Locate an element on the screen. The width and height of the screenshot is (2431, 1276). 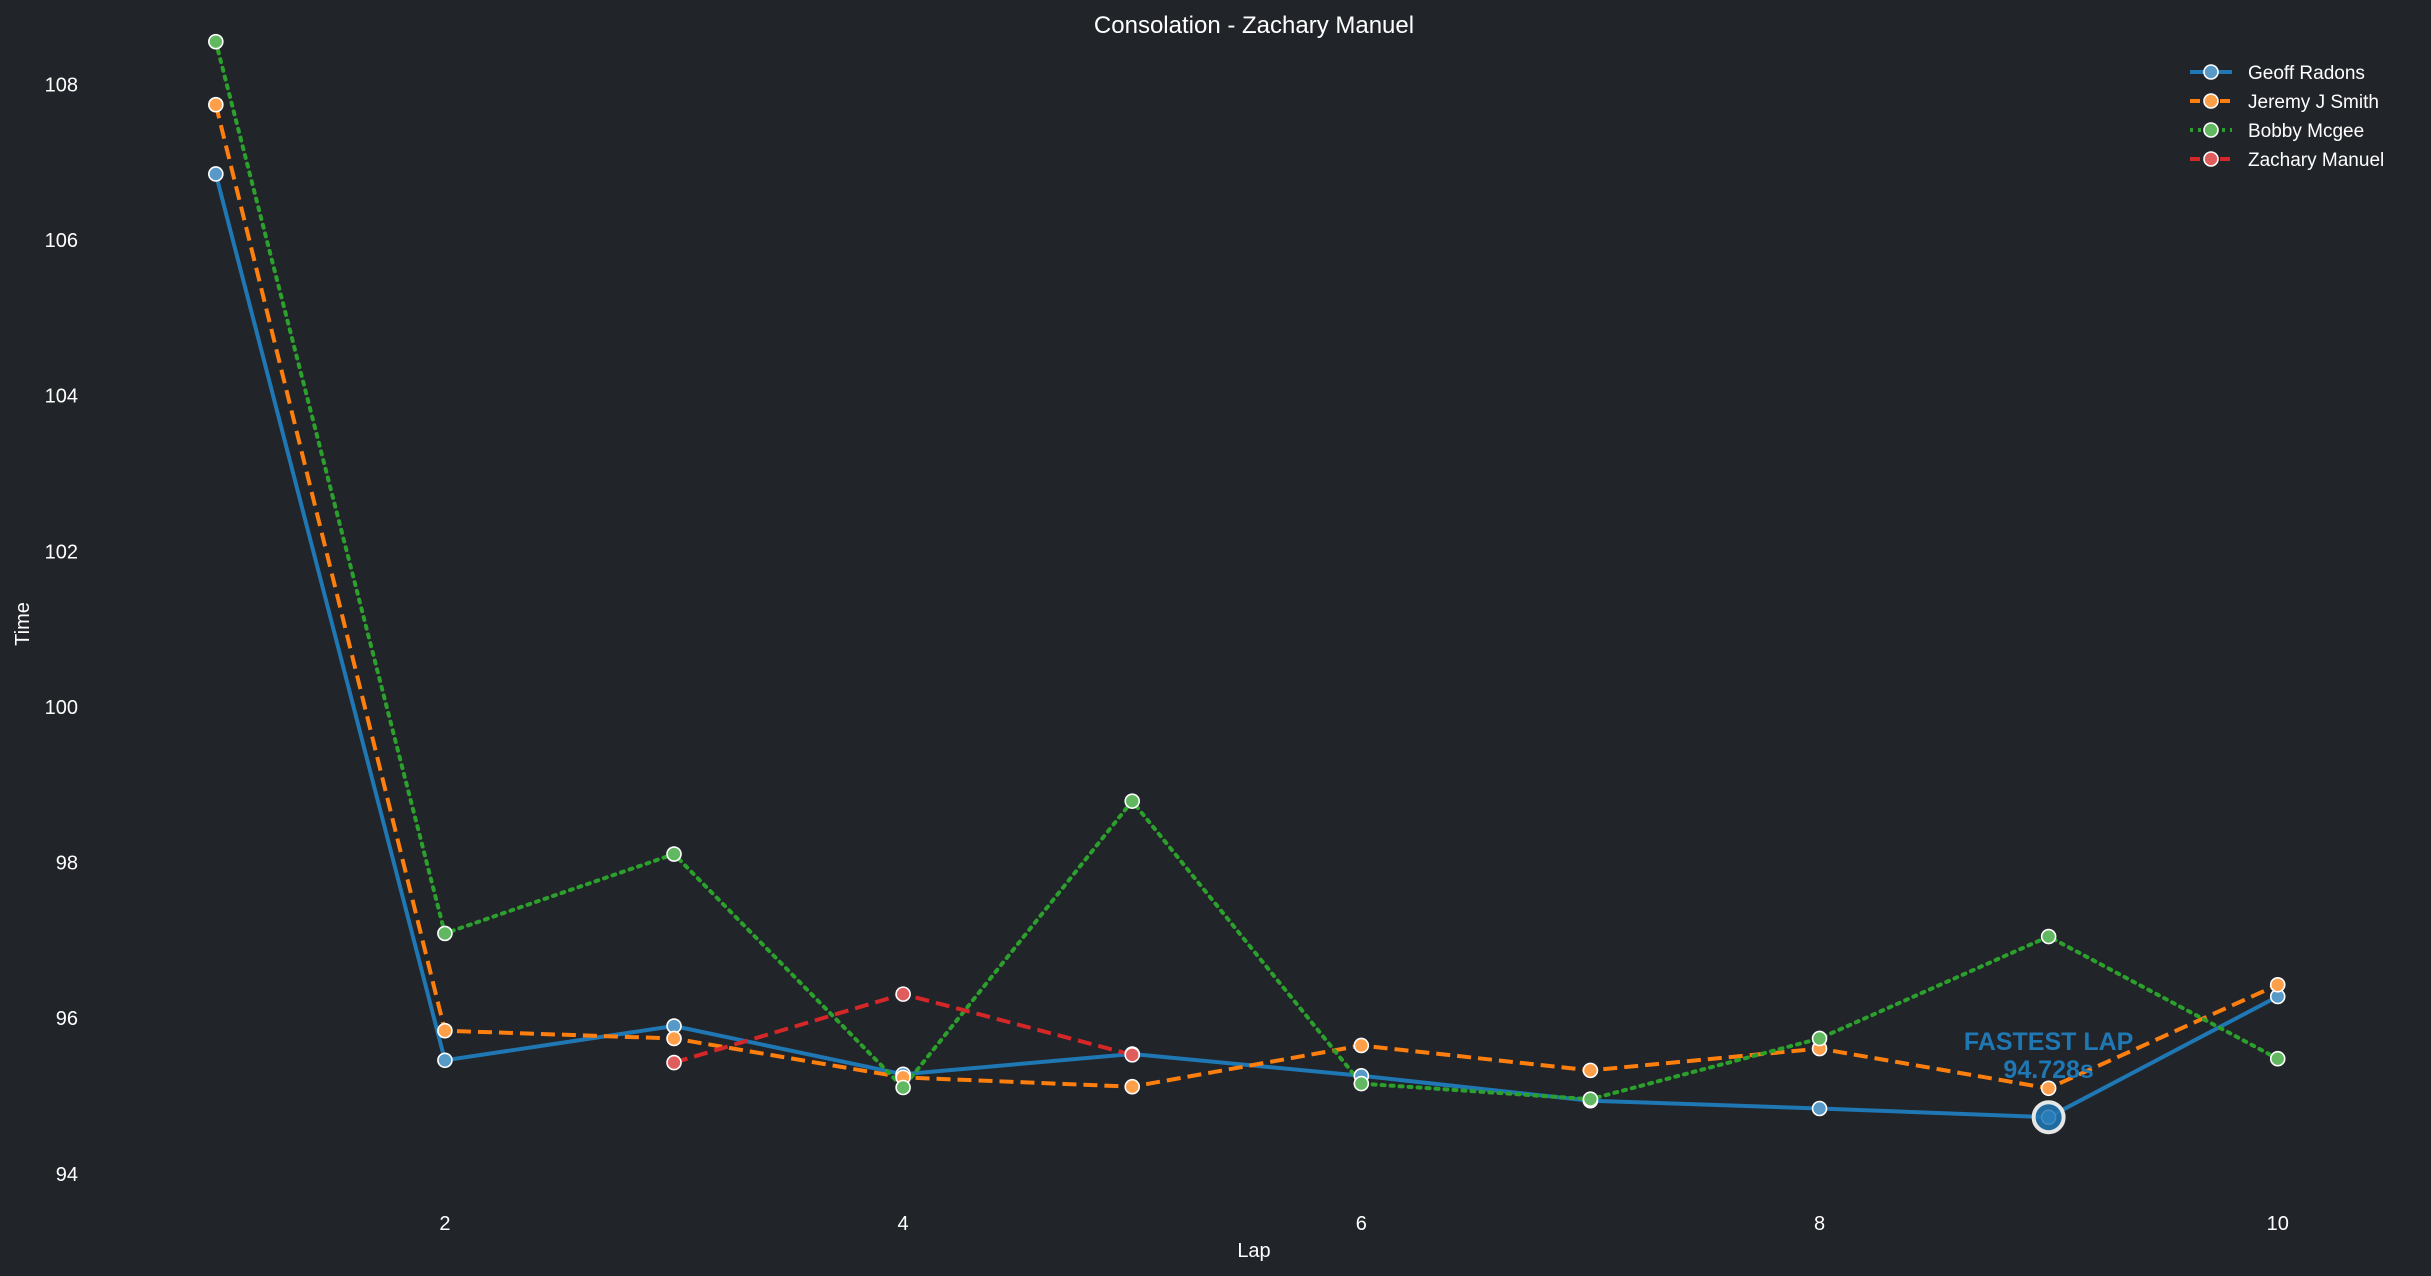
x-tick-label-2: 2 is located at coordinates (444, 1224).